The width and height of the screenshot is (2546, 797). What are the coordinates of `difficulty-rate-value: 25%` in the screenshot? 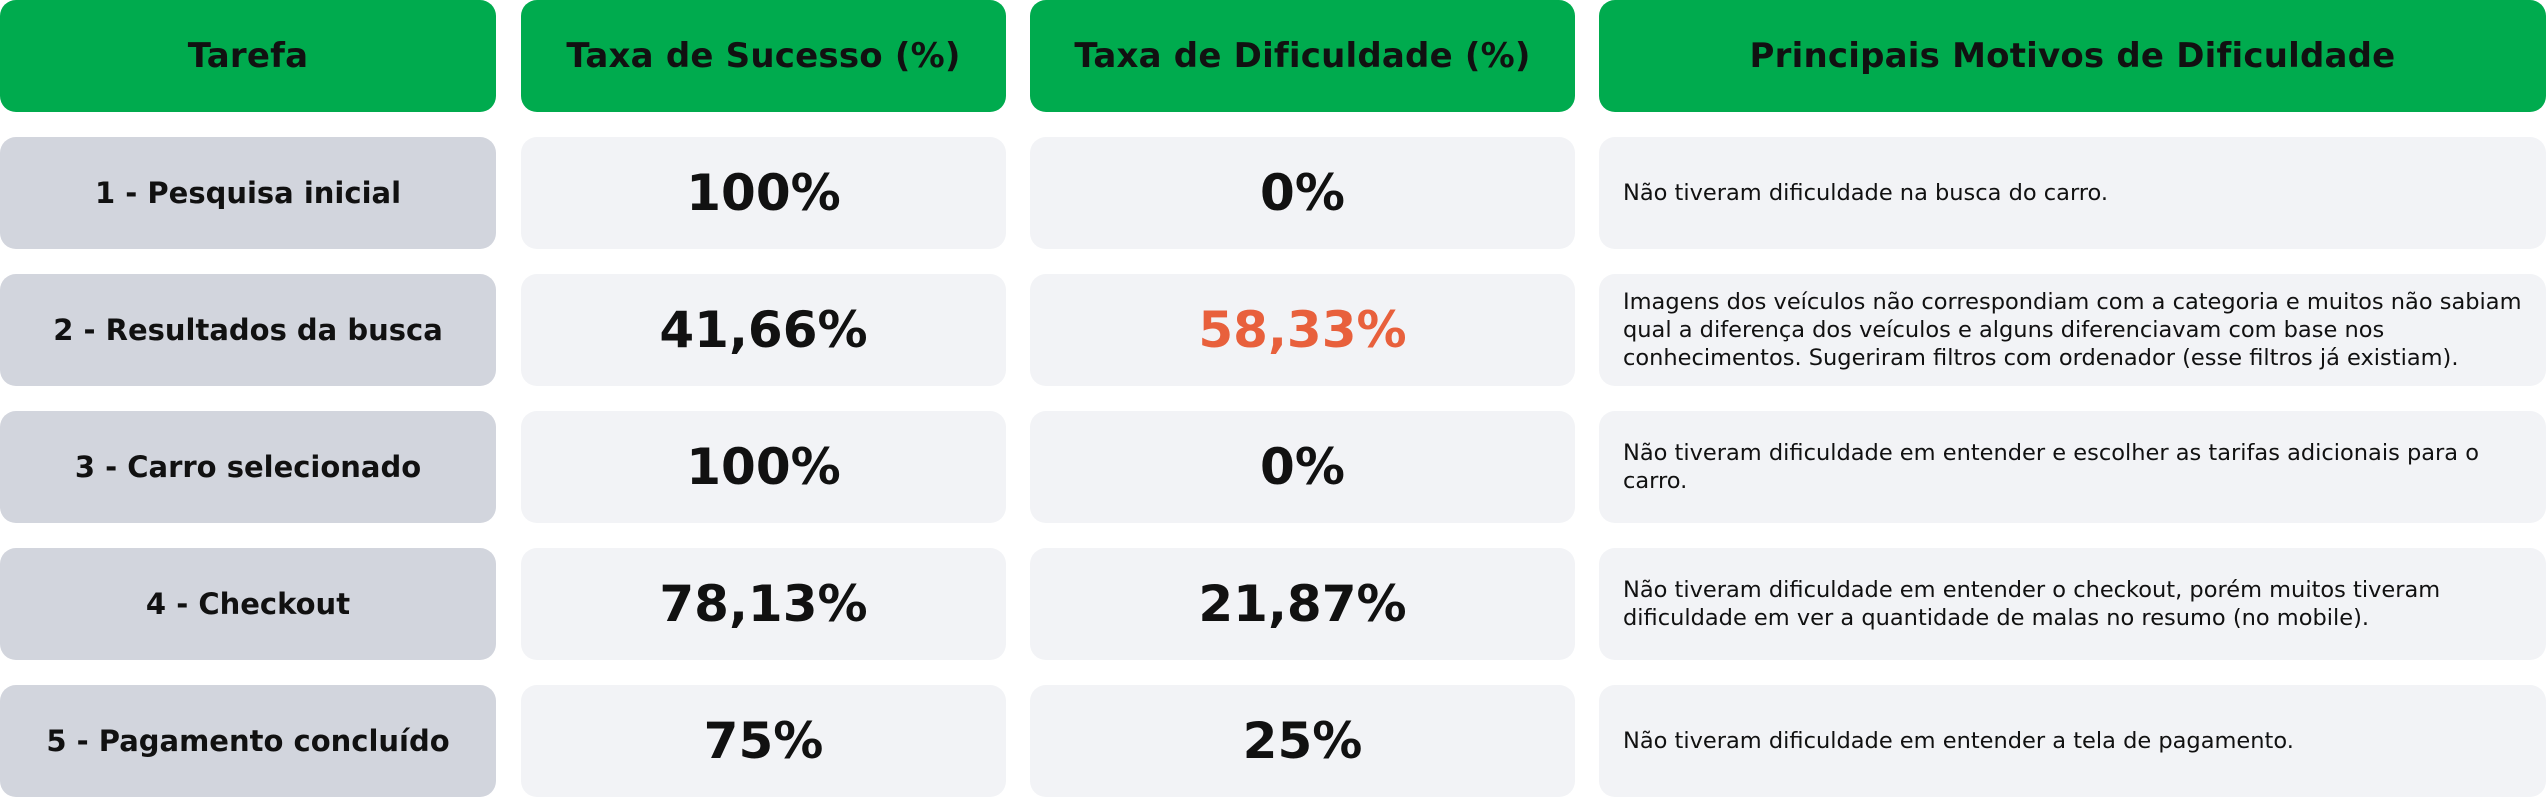 It's located at (1302, 741).